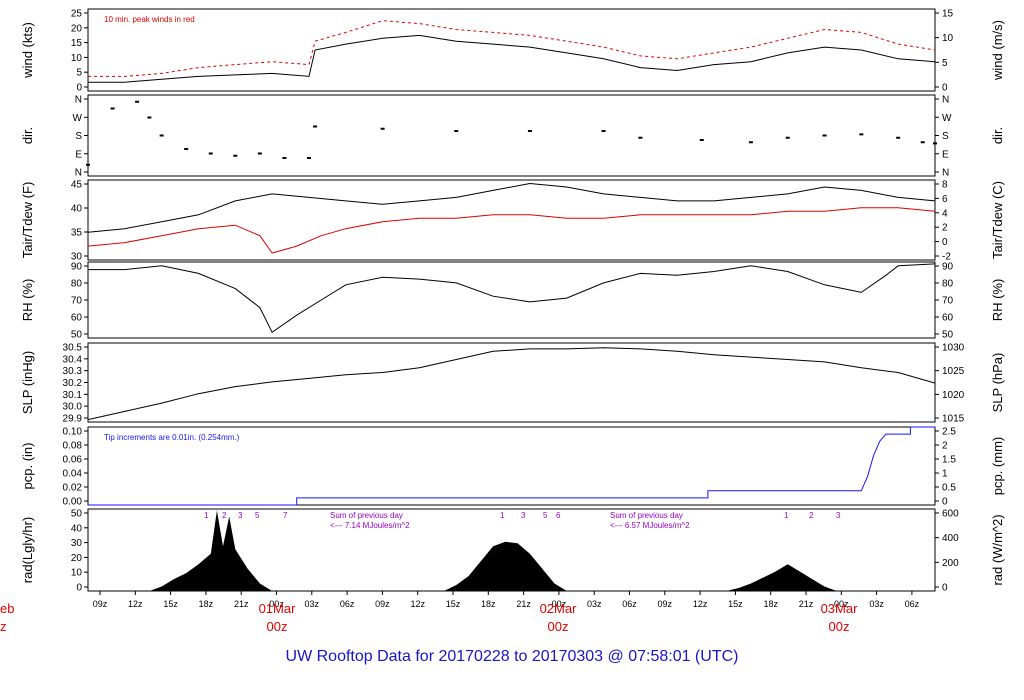 The width and height of the screenshot is (1024, 700). What do you see at coordinates (949, 460) in the screenshot?
I see `right-tick-label: 1.5` at bounding box center [949, 460].